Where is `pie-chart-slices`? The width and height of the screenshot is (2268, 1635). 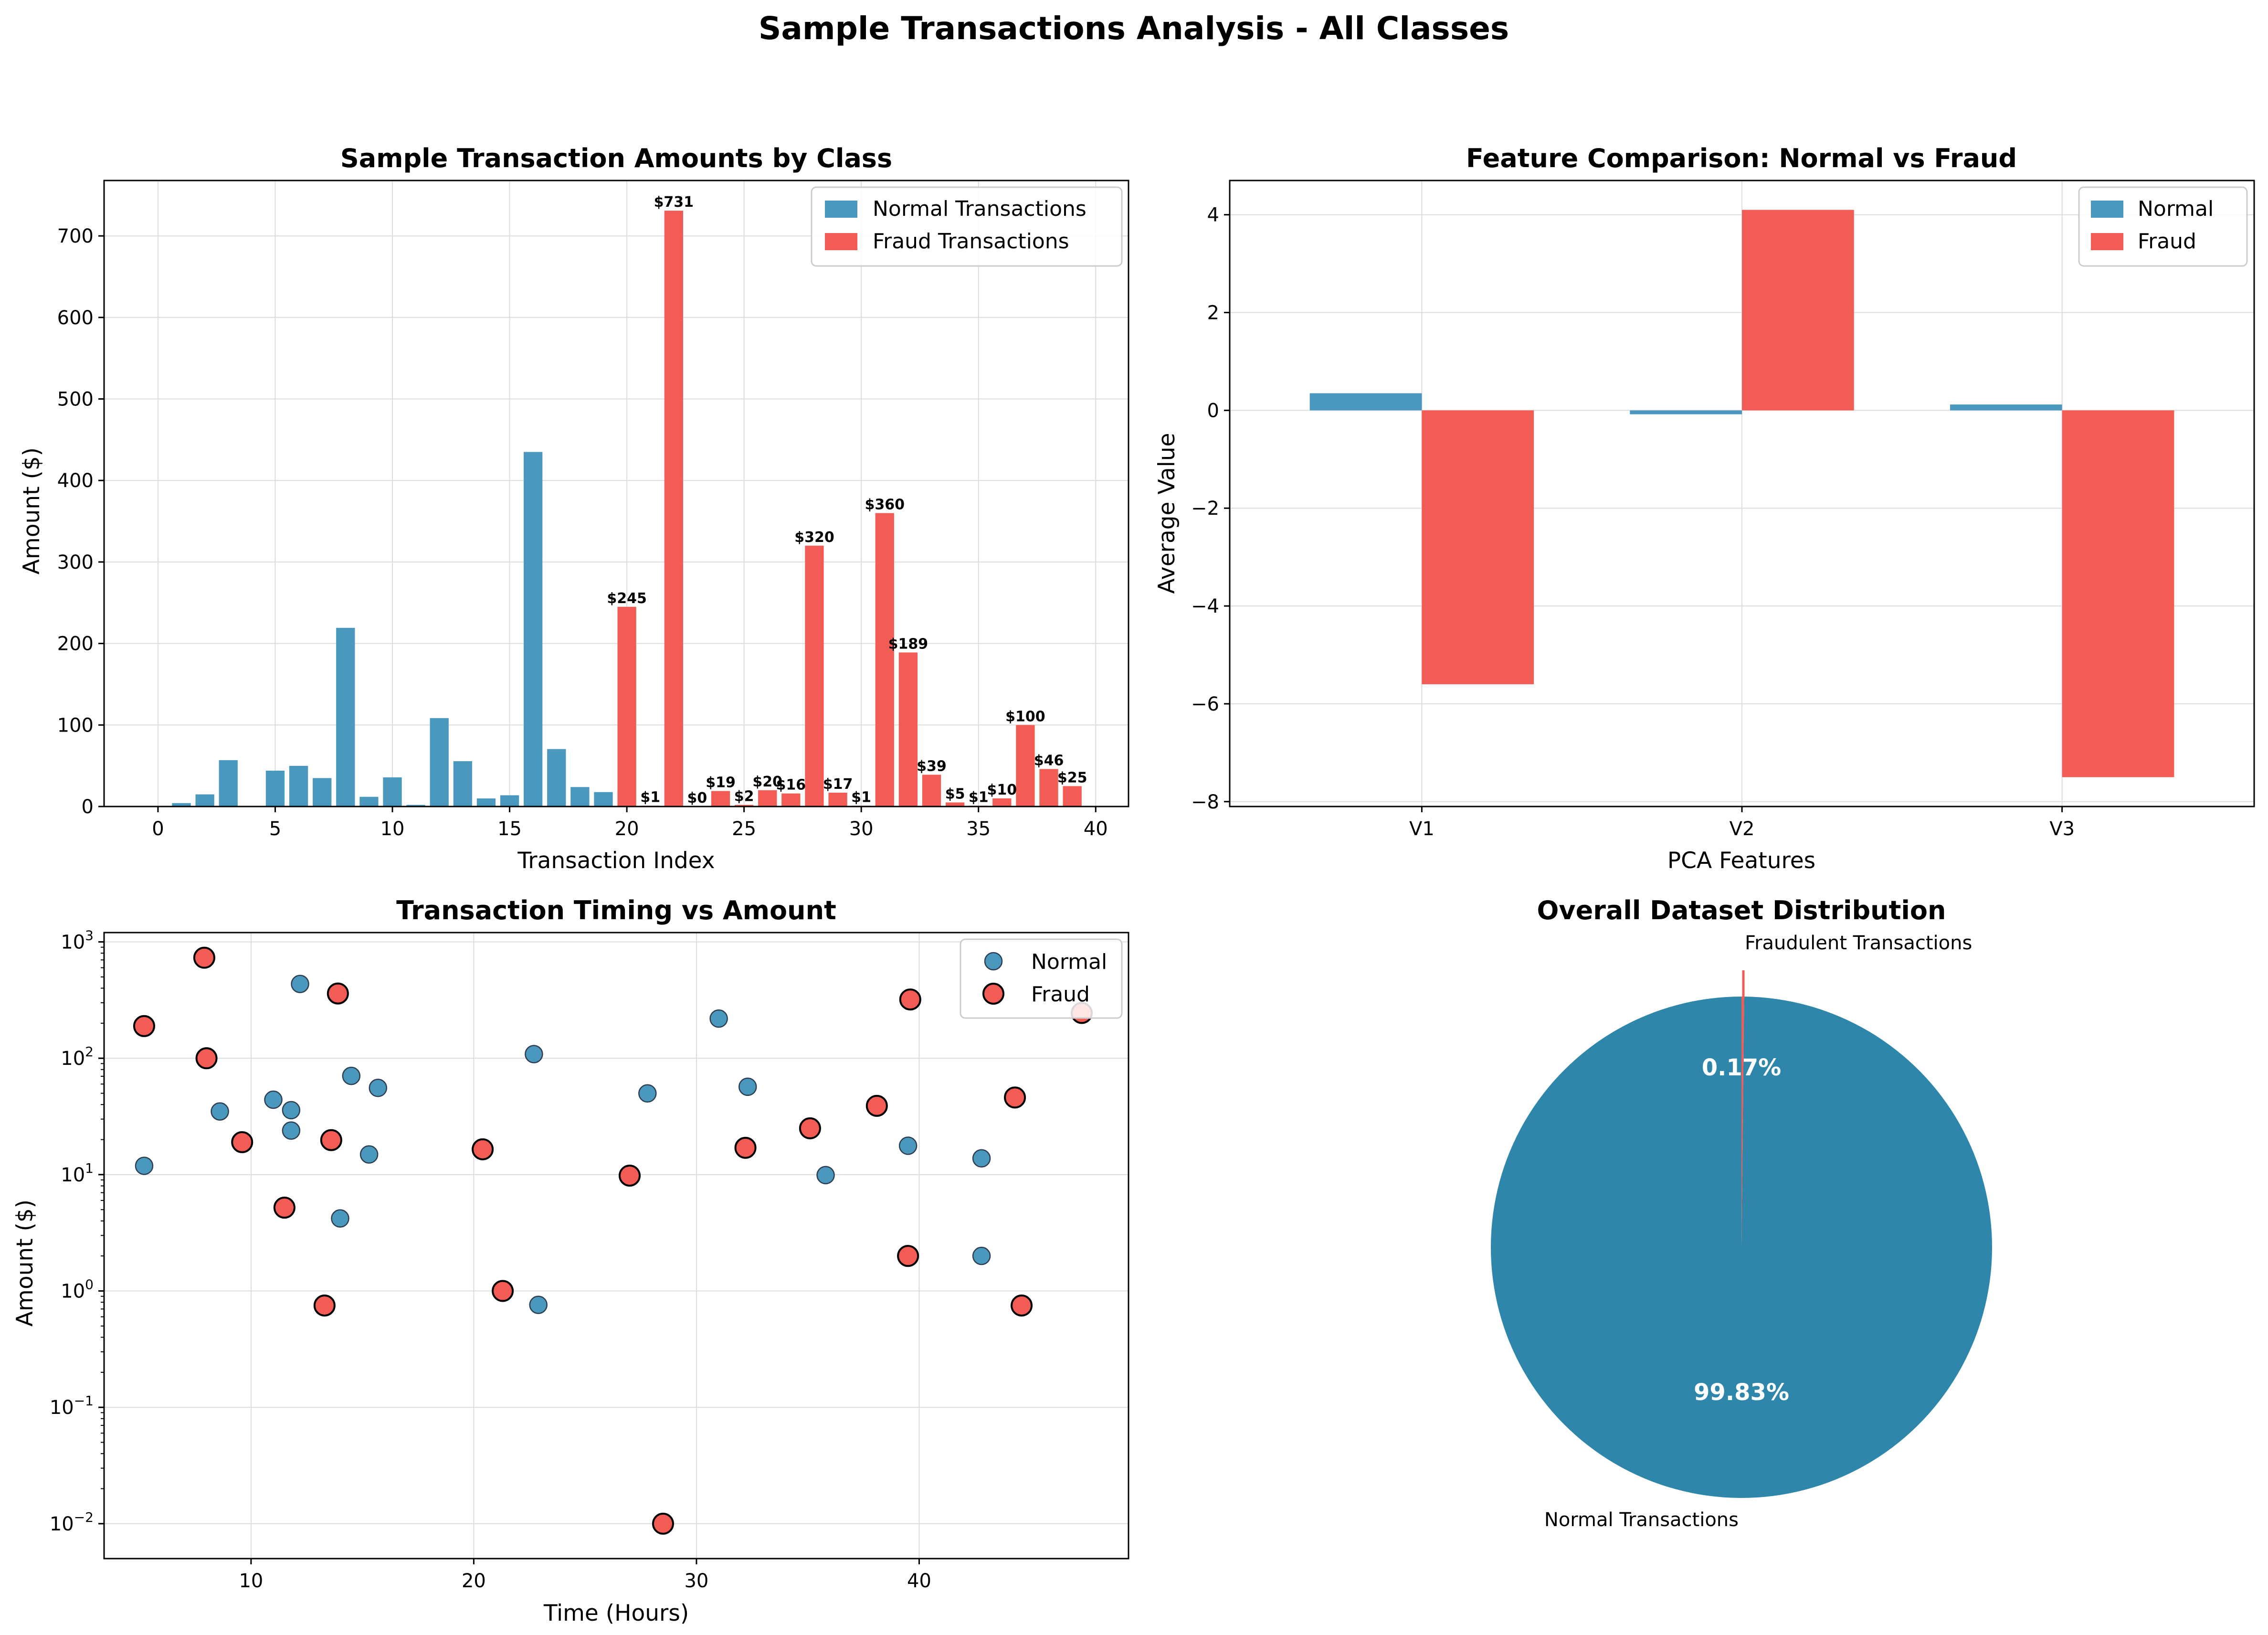 pie-chart-slices is located at coordinates (1741, 1234).